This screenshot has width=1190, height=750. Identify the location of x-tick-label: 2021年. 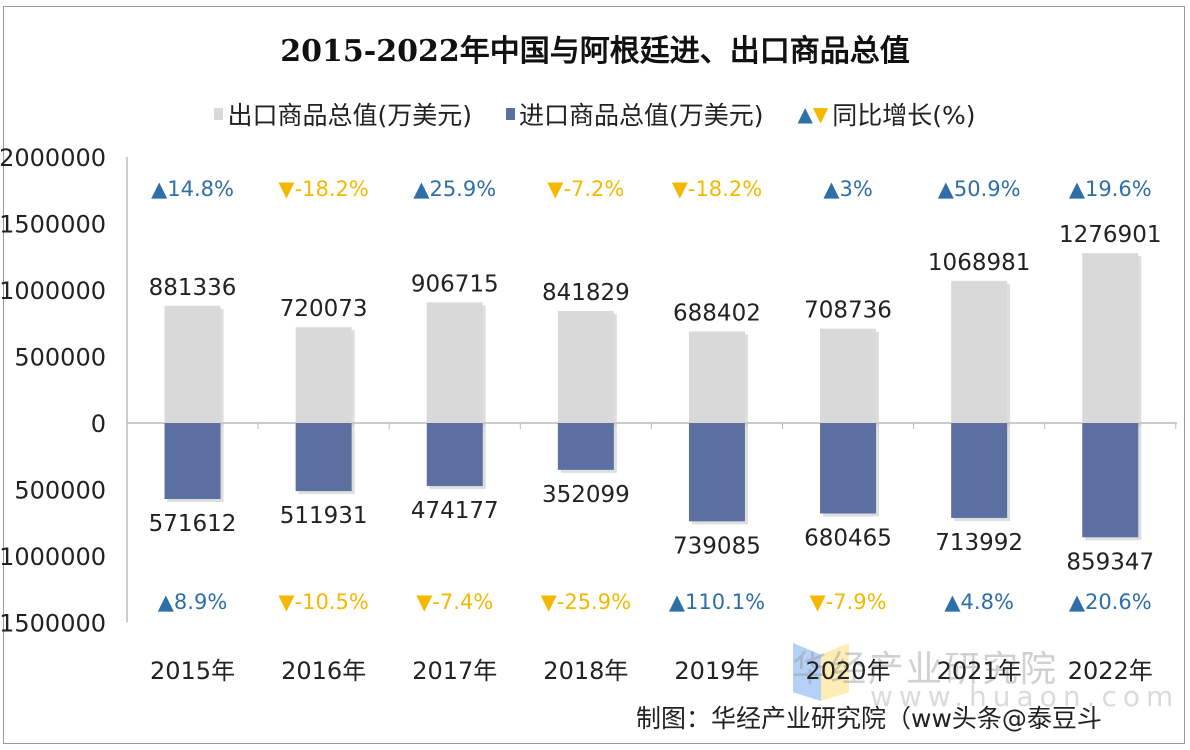
(979, 671).